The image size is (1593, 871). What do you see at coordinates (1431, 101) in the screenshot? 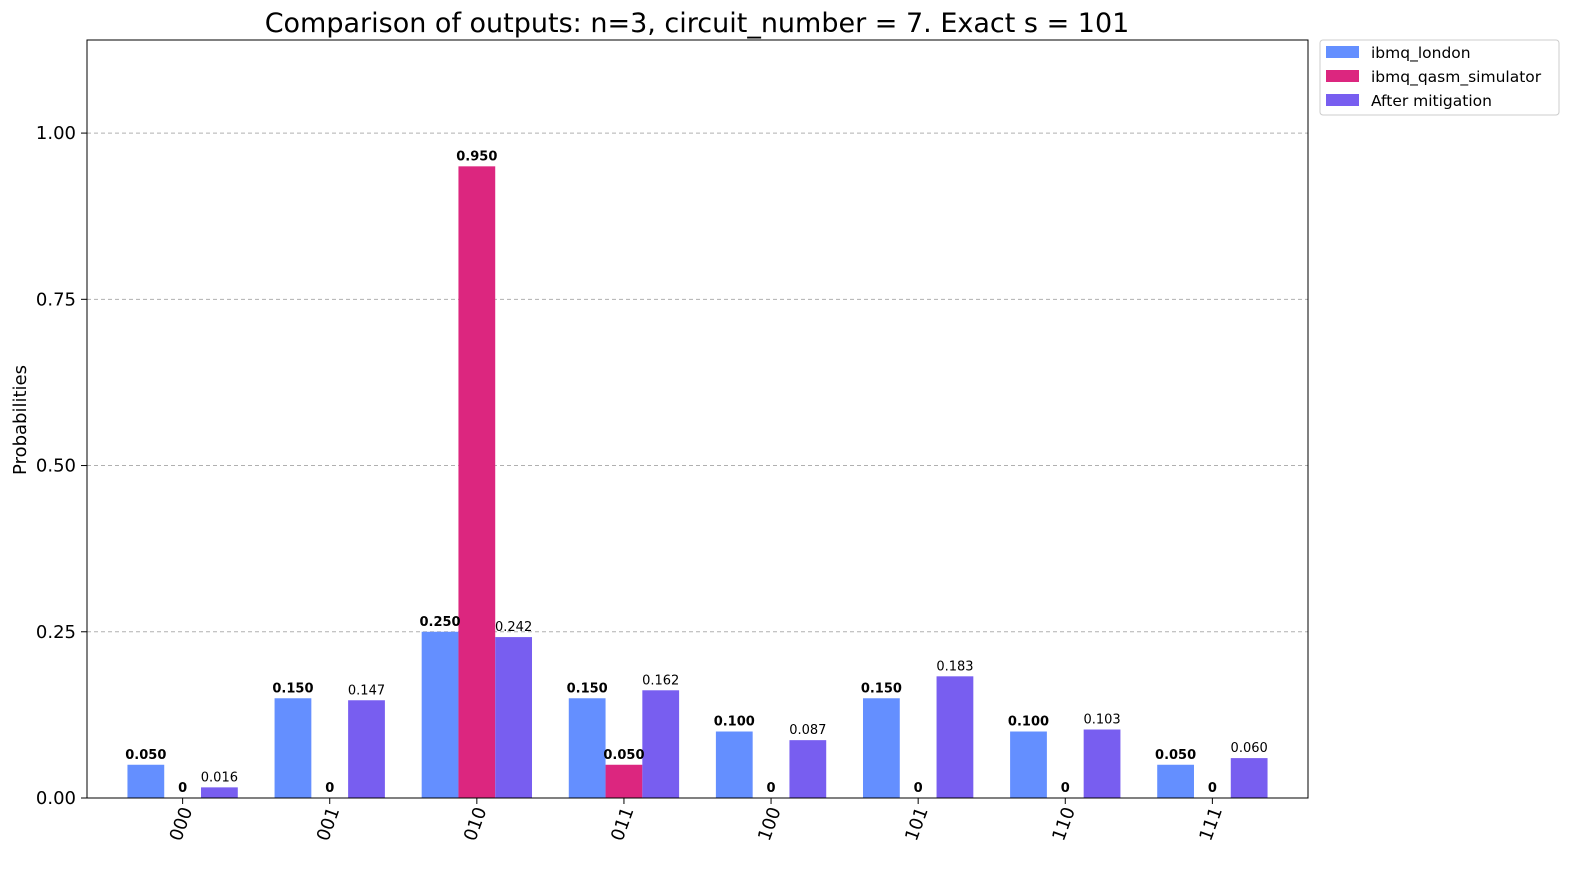
I see `legend-label: After mitigation` at bounding box center [1431, 101].